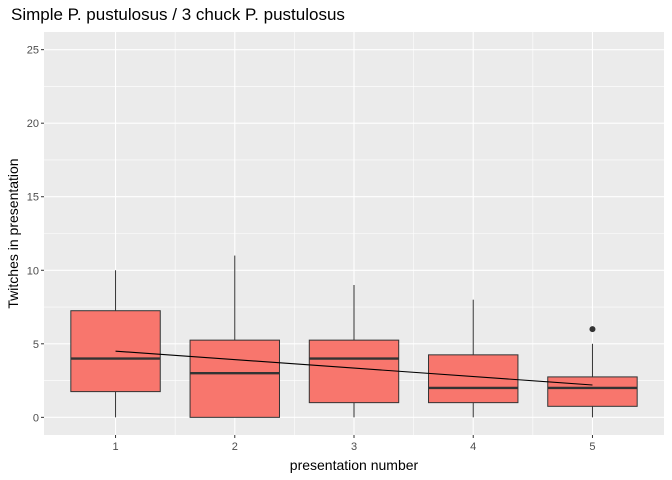 This screenshot has height=480, width=672. What do you see at coordinates (115, 447) in the screenshot?
I see `x-tick-label: 1` at bounding box center [115, 447].